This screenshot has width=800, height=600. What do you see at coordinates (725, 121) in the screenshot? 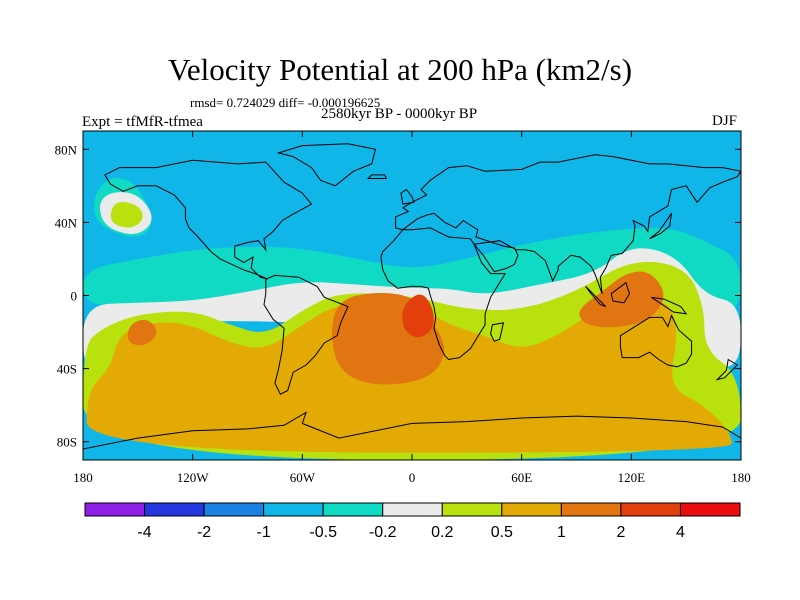
I see `season-label: DJF` at bounding box center [725, 121].